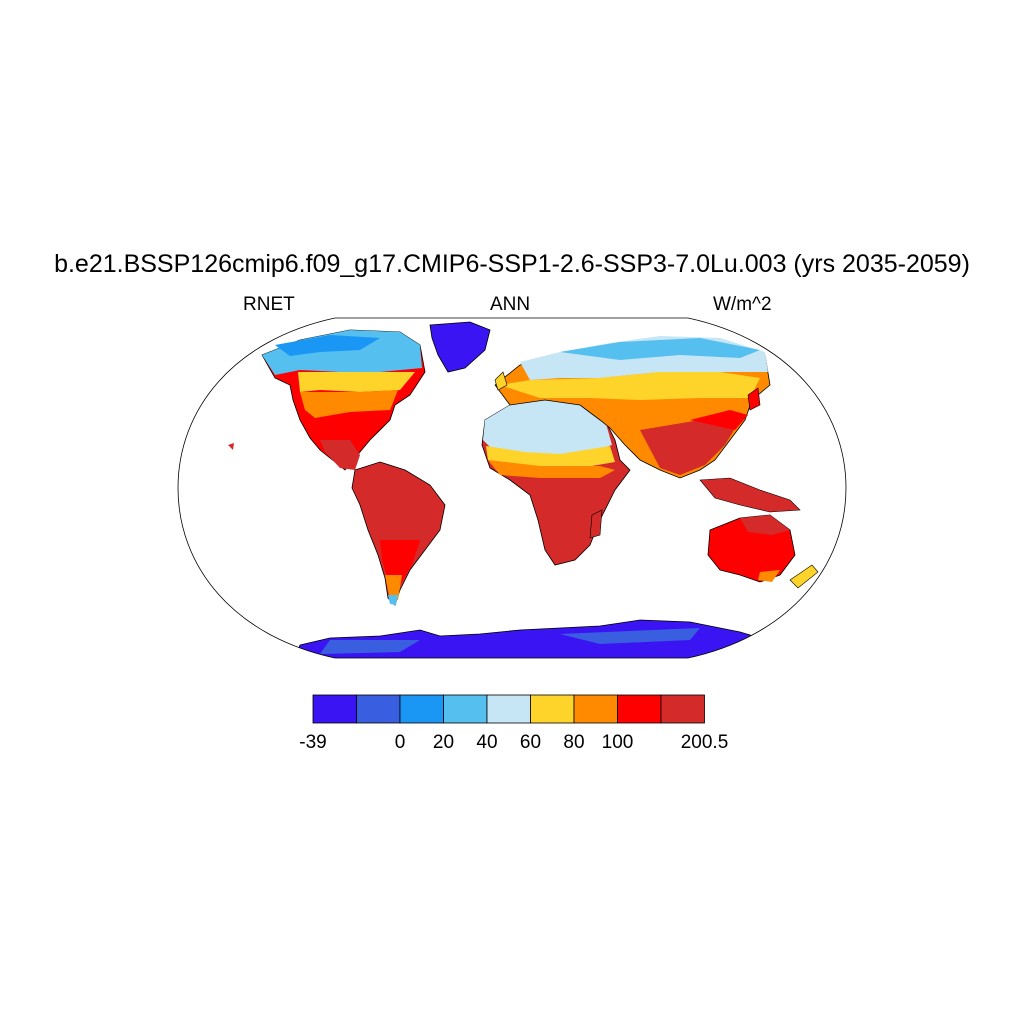 The width and height of the screenshot is (1024, 1024). I want to click on hawaii, so click(231, 446).